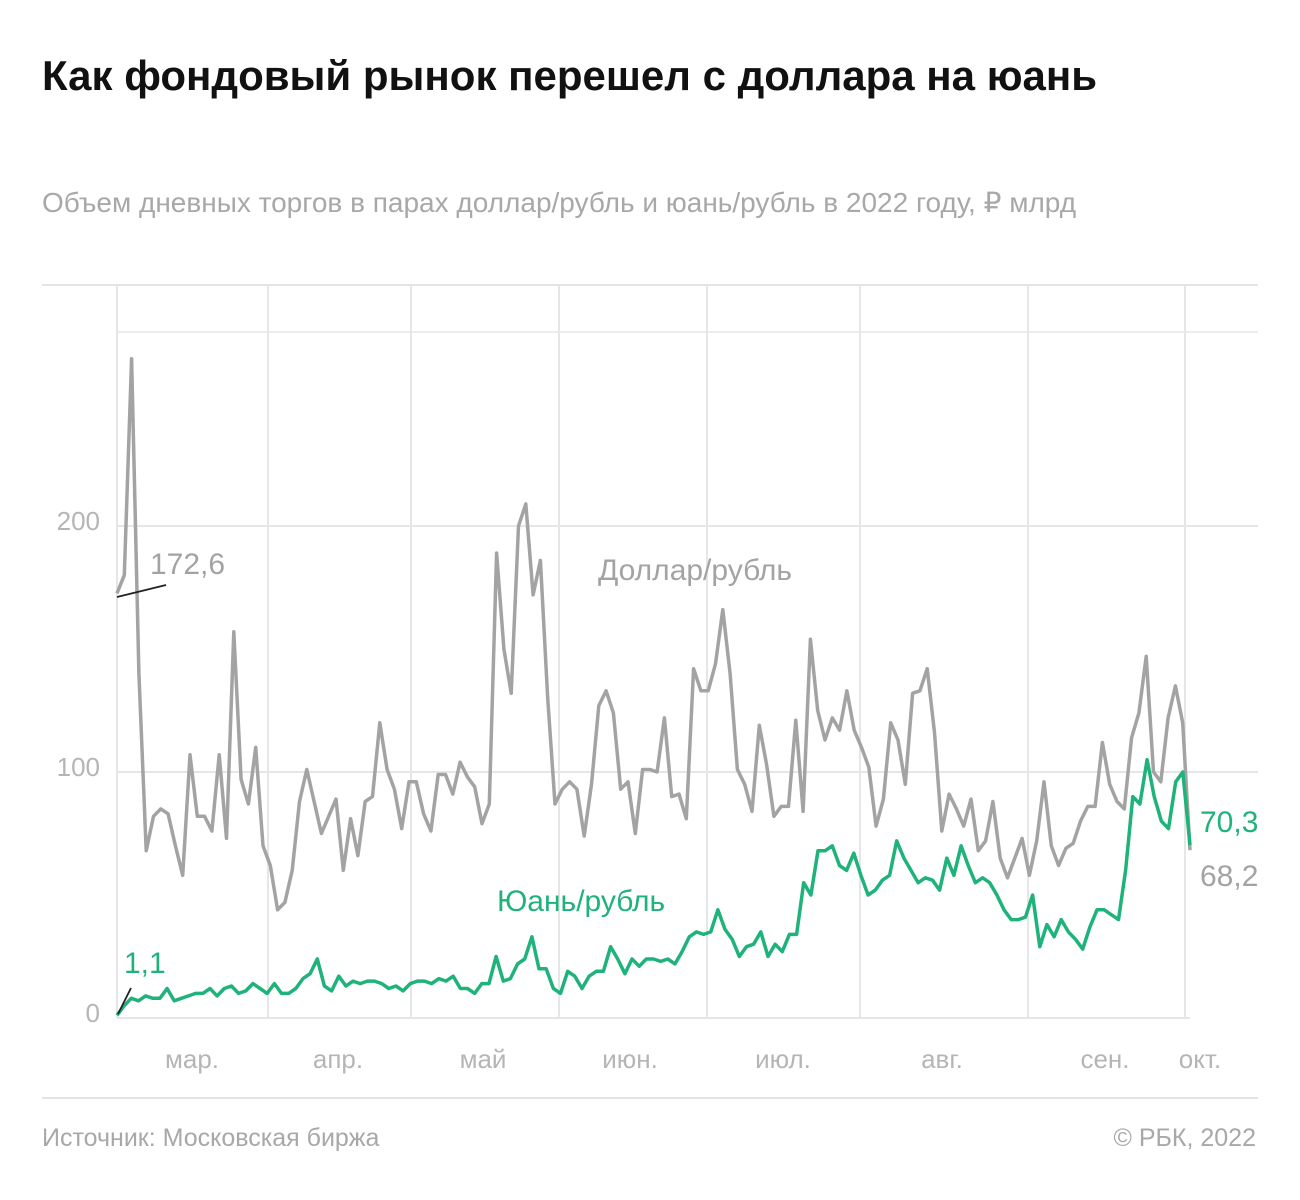 The width and height of the screenshot is (1300, 1200). What do you see at coordinates (211, 1138) in the screenshot?
I see `source-note: Источник: Московская биржа` at bounding box center [211, 1138].